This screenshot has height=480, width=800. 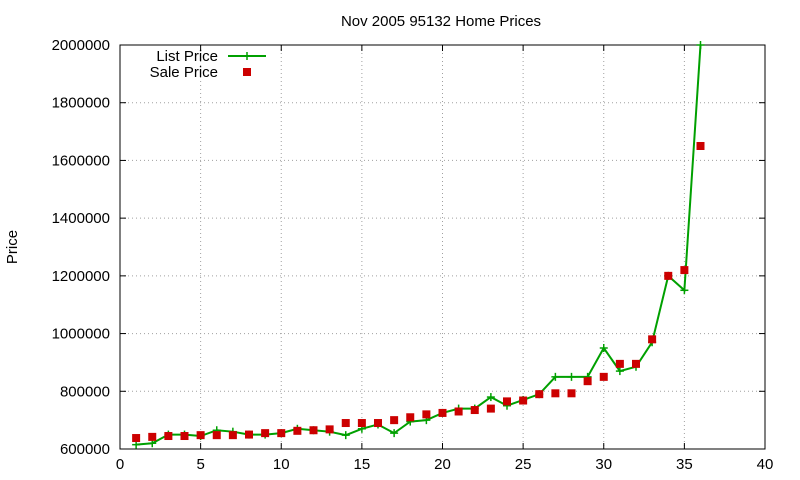 What do you see at coordinates (523, 464) in the screenshot?
I see `x-tick-label: 25` at bounding box center [523, 464].